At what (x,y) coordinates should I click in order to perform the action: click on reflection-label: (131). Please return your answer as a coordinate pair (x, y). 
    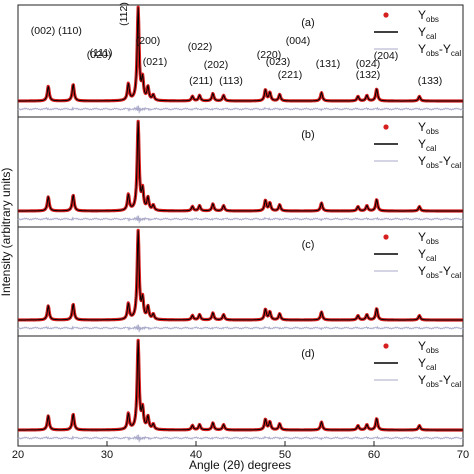
    Looking at the image, I should click on (328, 64).